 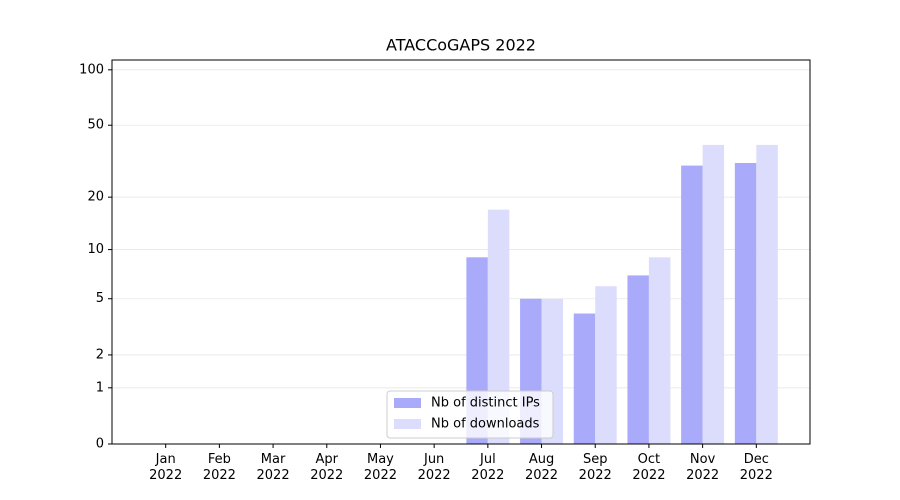 What do you see at coordinates (595, 467) in the screenshot?
I see `x-tick-label: Sep 2022` at bounding box center [595, 467].